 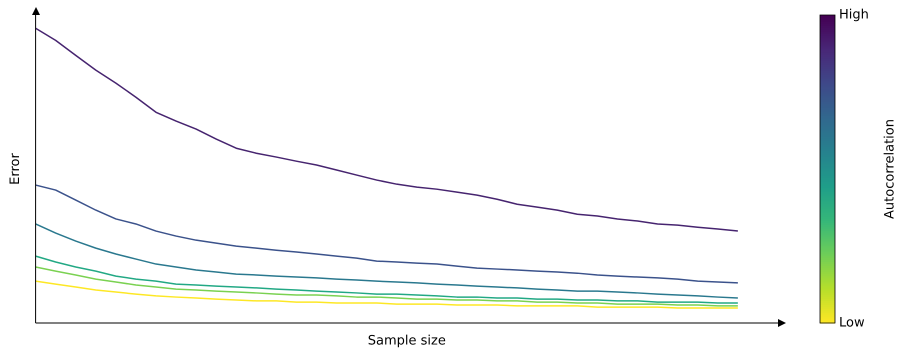 What do you see at coordinates (407, 341) in the screenshot?
I see `x-axis-title: Sample size` at bounding box center [407, 341].